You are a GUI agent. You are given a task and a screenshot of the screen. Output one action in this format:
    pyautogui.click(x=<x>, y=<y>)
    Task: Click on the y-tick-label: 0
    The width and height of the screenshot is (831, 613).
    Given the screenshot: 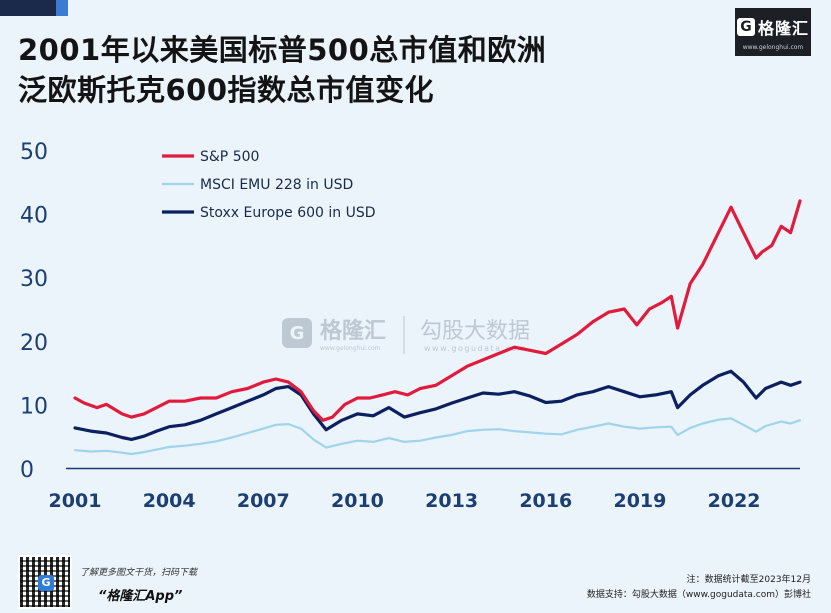 What is the action you would take?
    pyautogui.click(x=27, y=470)
    